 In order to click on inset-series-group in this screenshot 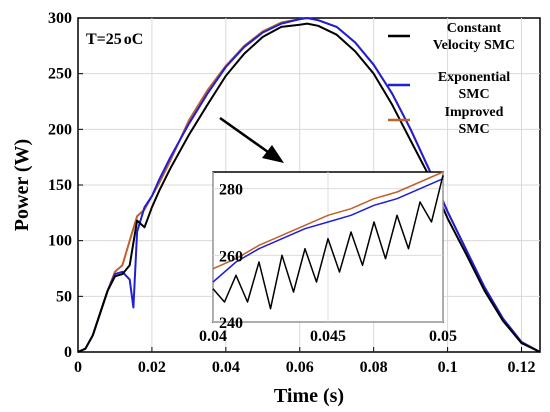, I will do `click(328, 240)`.